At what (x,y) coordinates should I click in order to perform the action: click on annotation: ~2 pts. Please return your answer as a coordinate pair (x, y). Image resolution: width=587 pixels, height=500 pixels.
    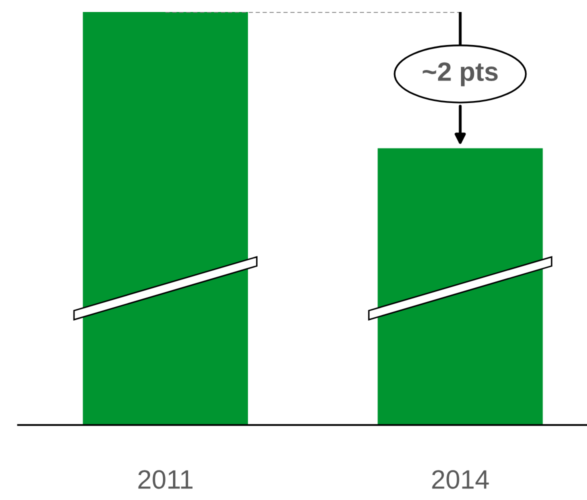
    Looking at the image, I should click on (460, 74).